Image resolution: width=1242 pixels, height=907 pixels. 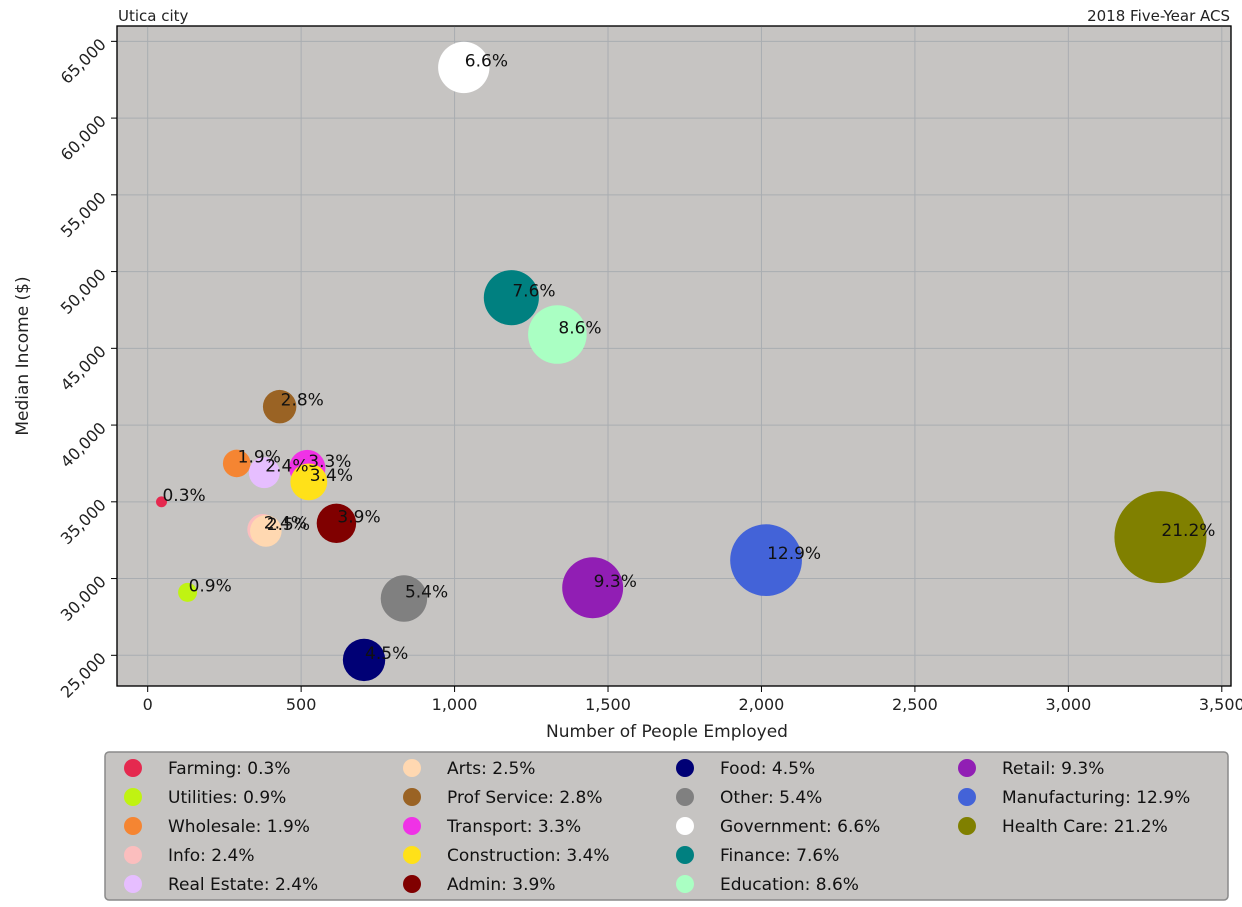 I want to click on bubble-label-education: 8.6%, so click(x=579, y=329).